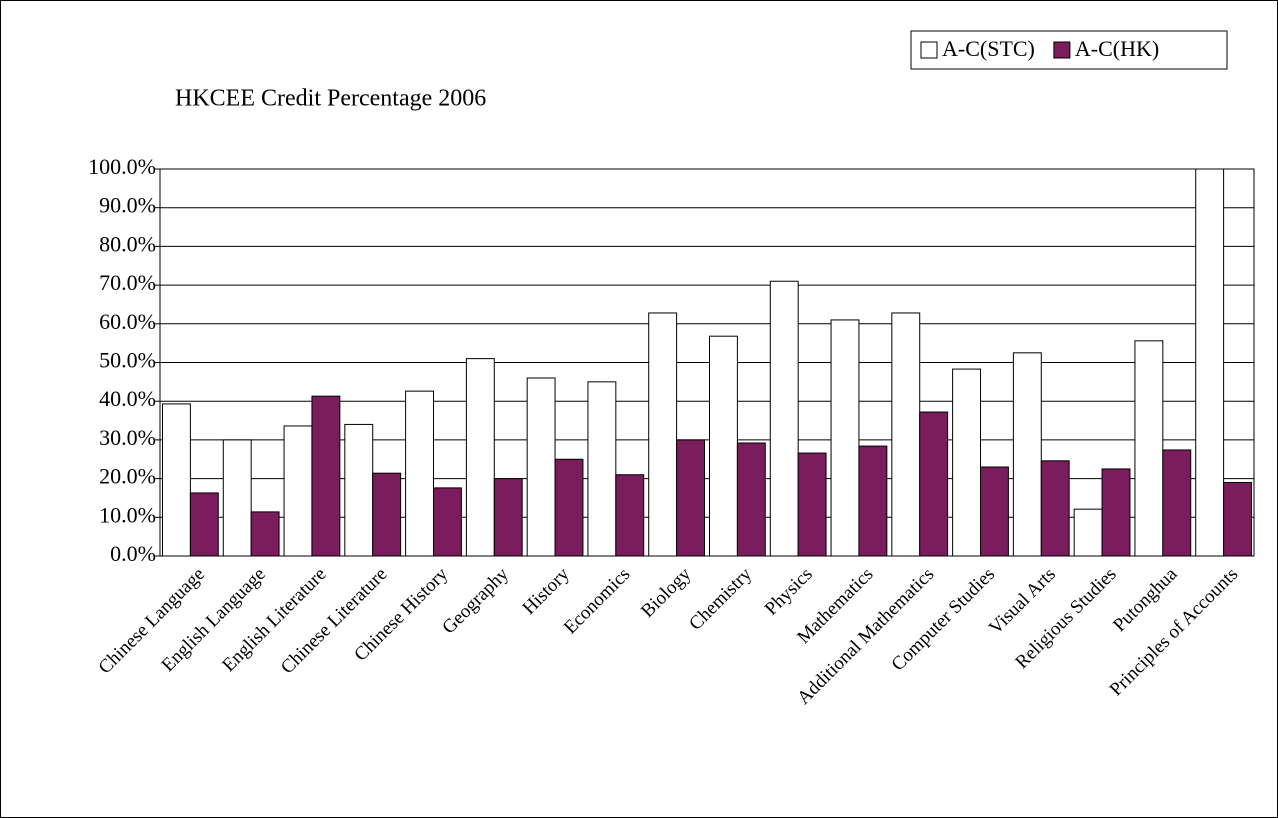 Image resolution: width=1278 pixels, height=818 pixels. Describe the element at coordinates (122, 166) in the screenshot. I see `y-tick-label: 100.0%` at that location.